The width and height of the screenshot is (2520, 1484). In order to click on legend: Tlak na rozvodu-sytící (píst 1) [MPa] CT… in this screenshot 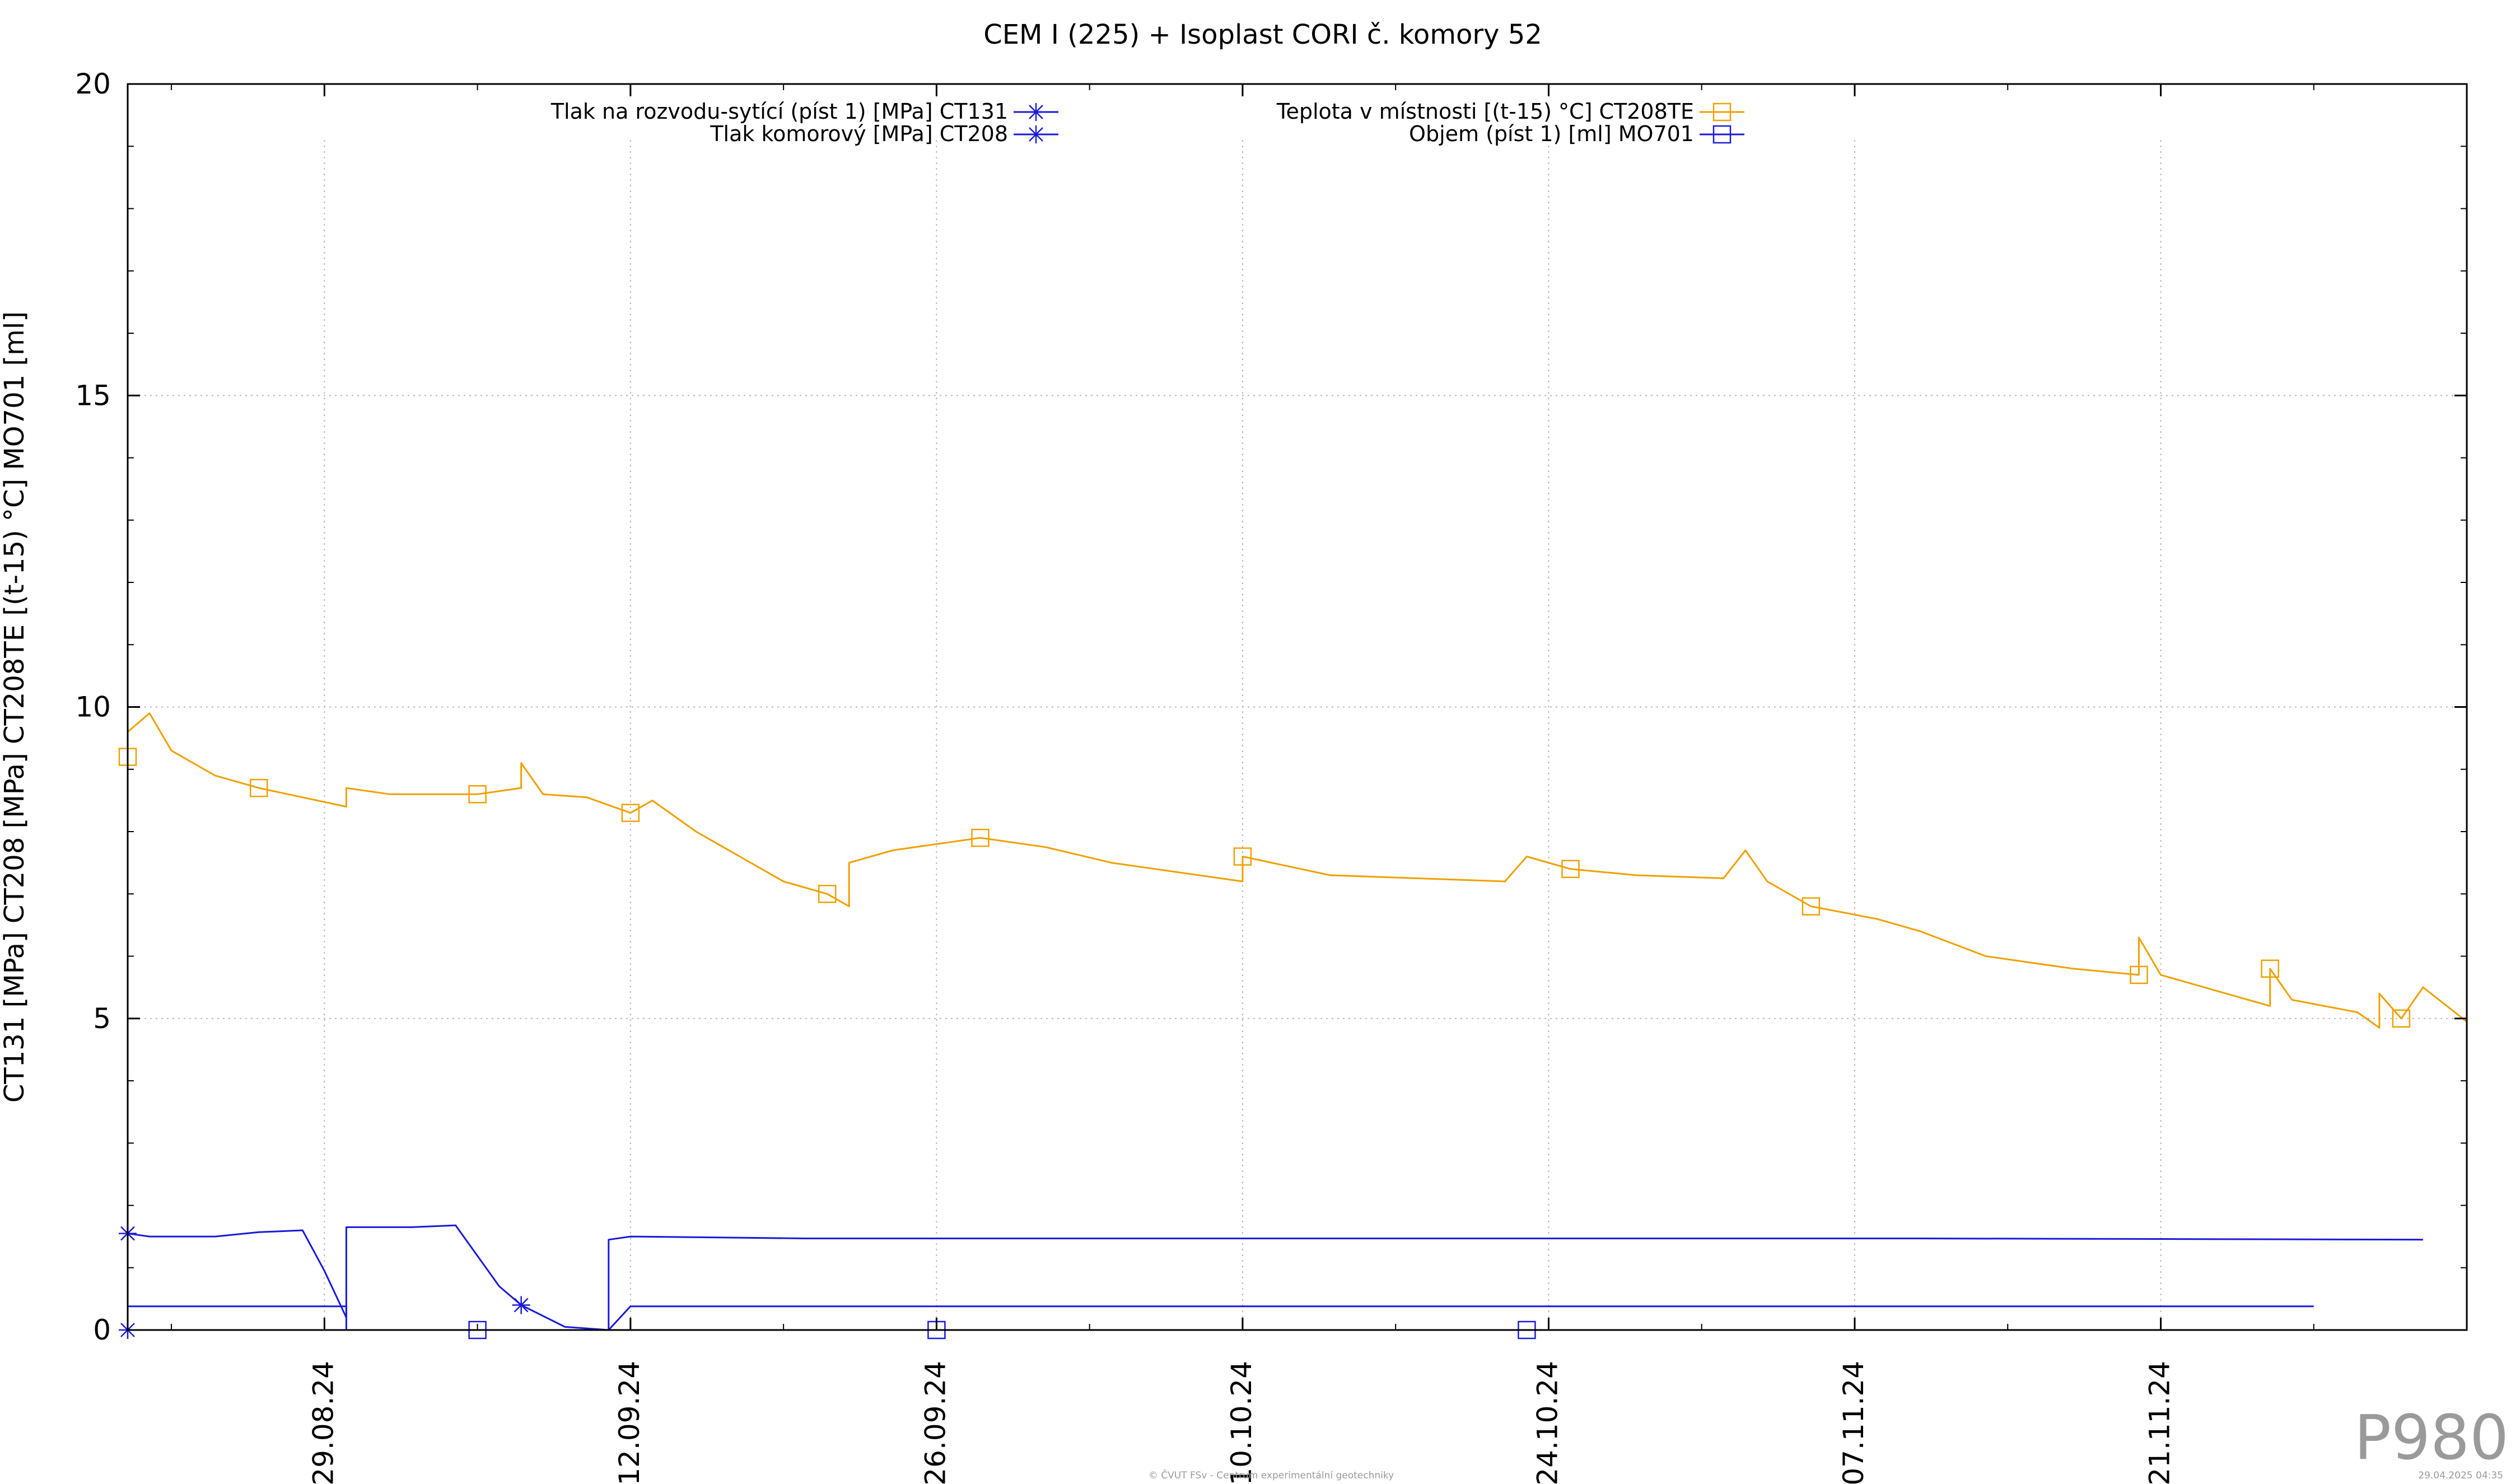, I will do `click(1147, 123)`.